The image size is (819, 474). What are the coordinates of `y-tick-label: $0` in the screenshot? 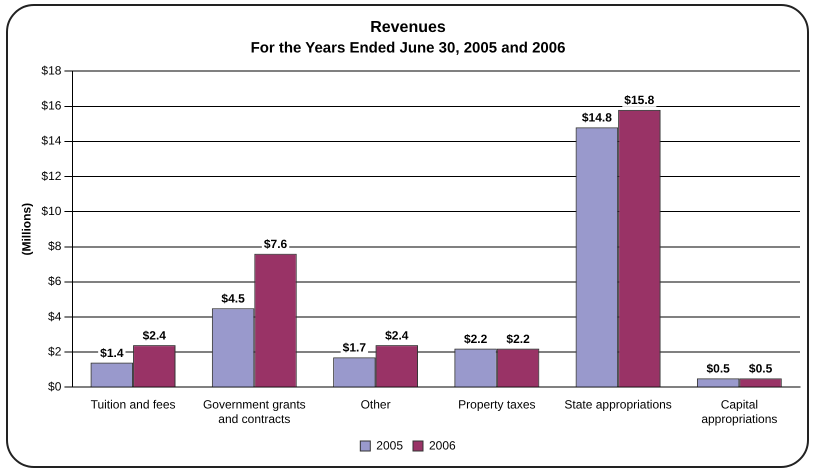 It's located at (55, 387).